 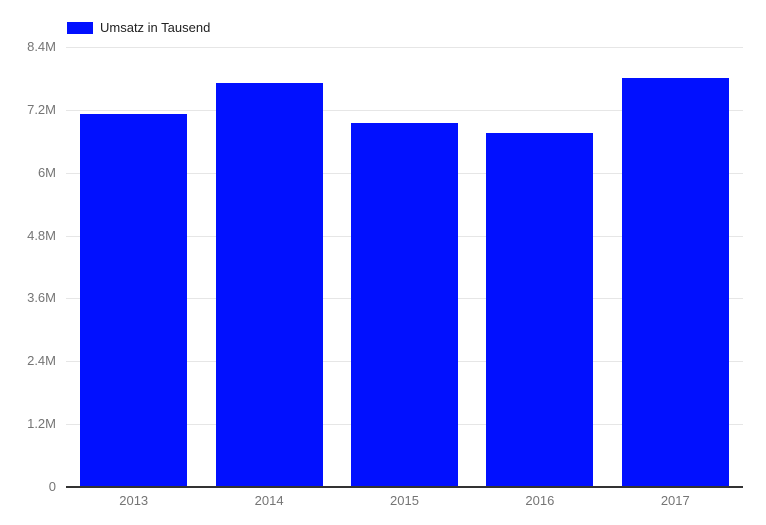 I want to click on y-tick-label: 0, so click(x=52, y=486).